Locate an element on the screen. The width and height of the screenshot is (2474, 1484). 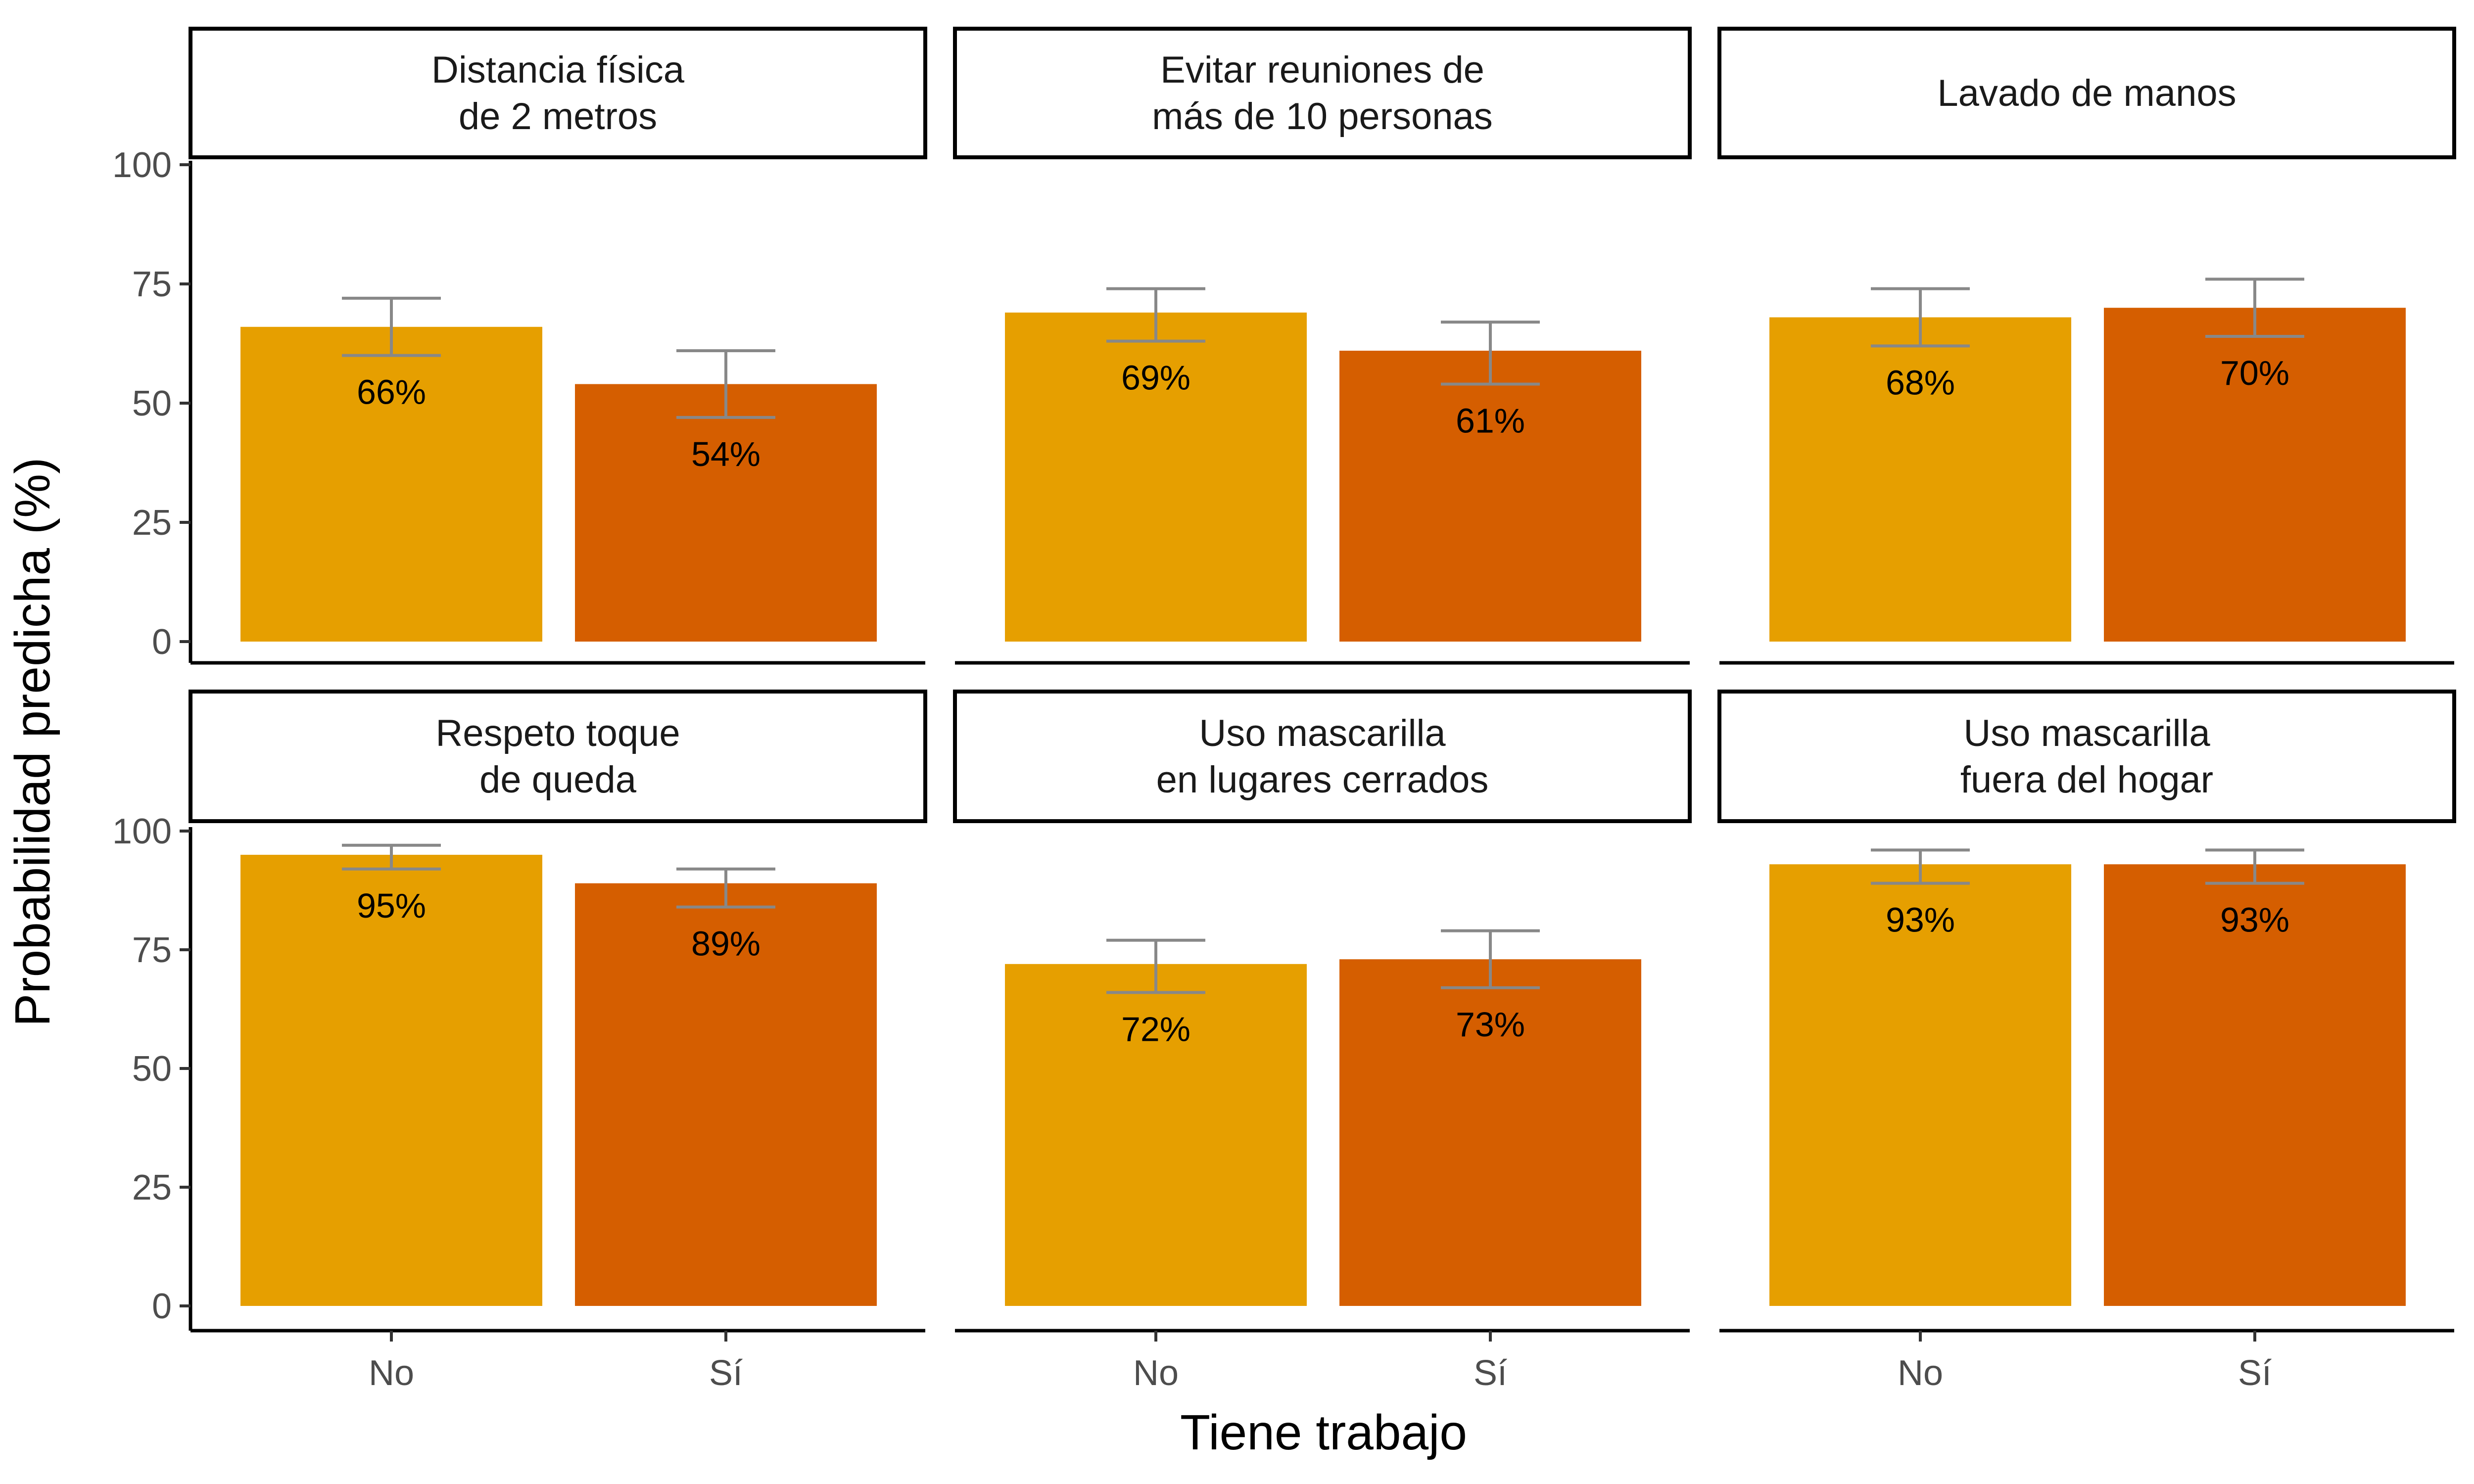
bar-value-label: 54% is located at coordinates (726, 454).